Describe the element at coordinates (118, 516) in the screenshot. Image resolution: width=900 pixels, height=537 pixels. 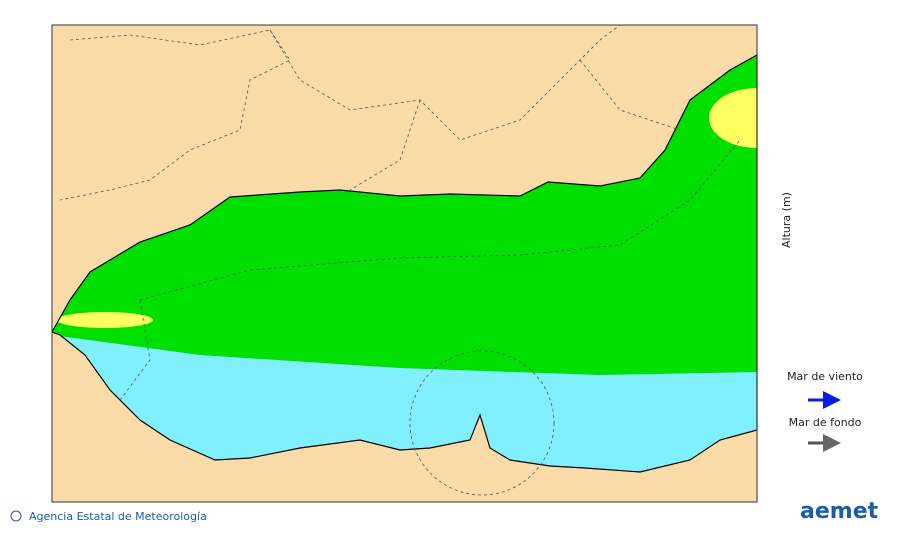
I see `footer-credit: Agencia Estatal de Meteorología` at that location.